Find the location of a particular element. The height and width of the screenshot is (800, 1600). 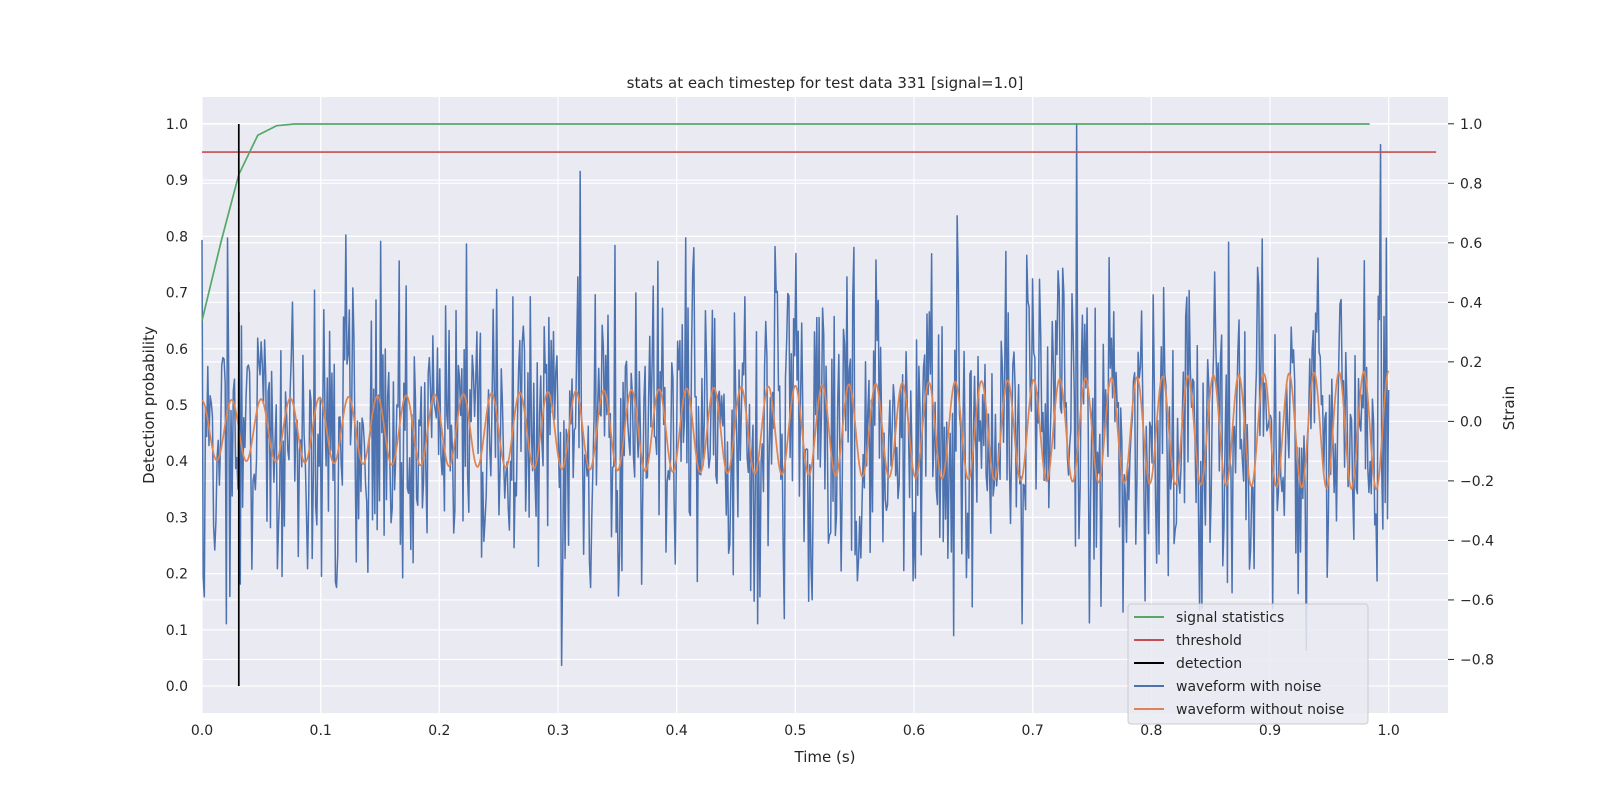

right-y-tick-label: 0.6 is located at coordinates (1471, 244).